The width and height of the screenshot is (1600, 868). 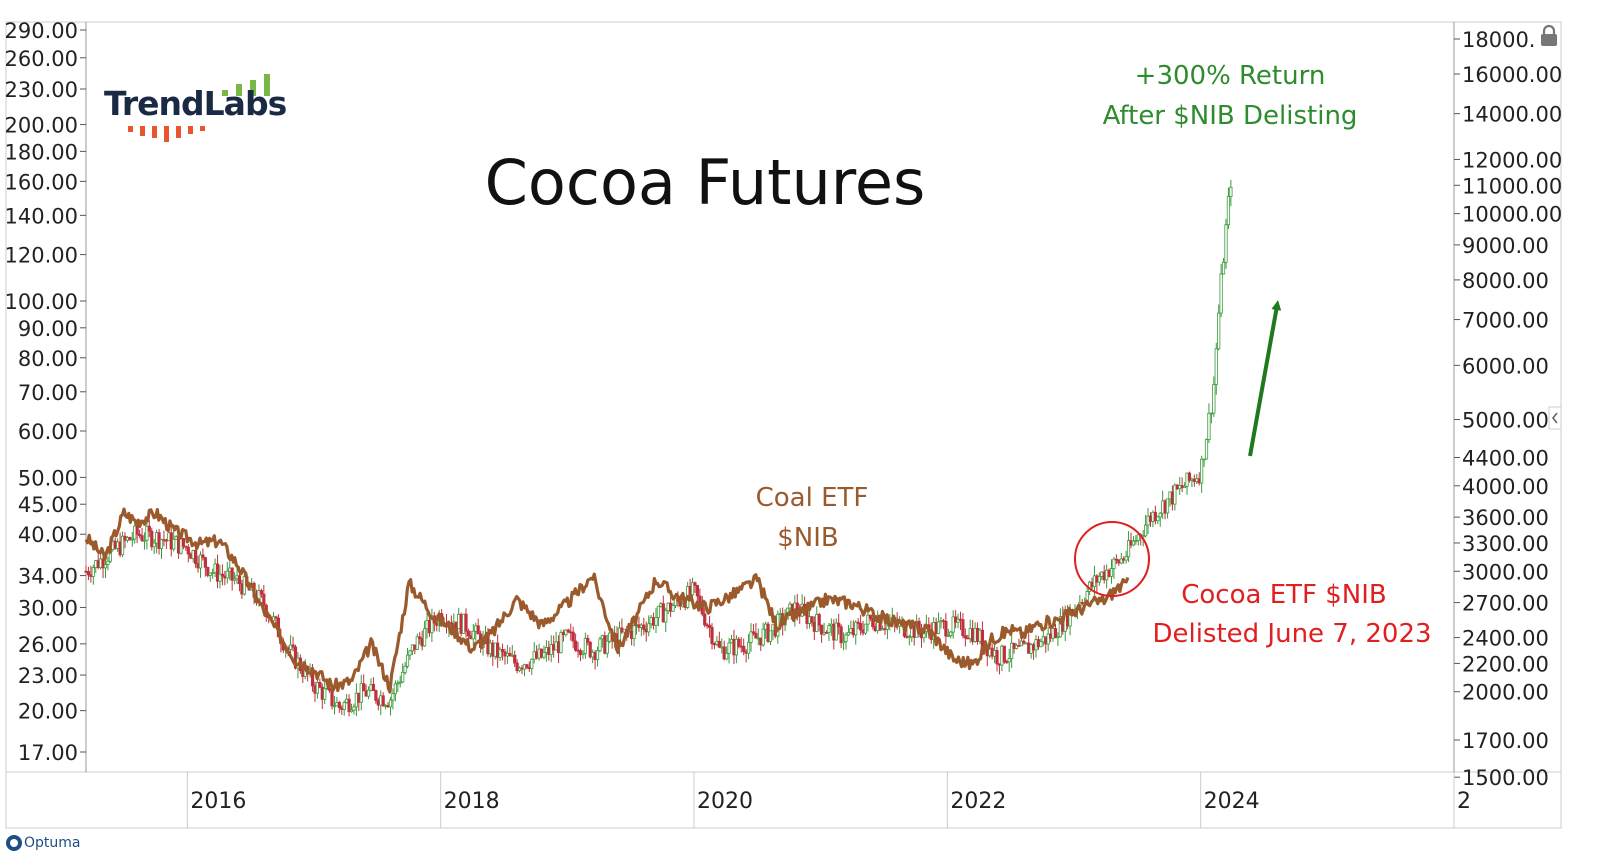 What do you see at coordinates (48, 712) in the screenshot?
I see `left-tick-label: 20.00` at bounding box center [48, 712].